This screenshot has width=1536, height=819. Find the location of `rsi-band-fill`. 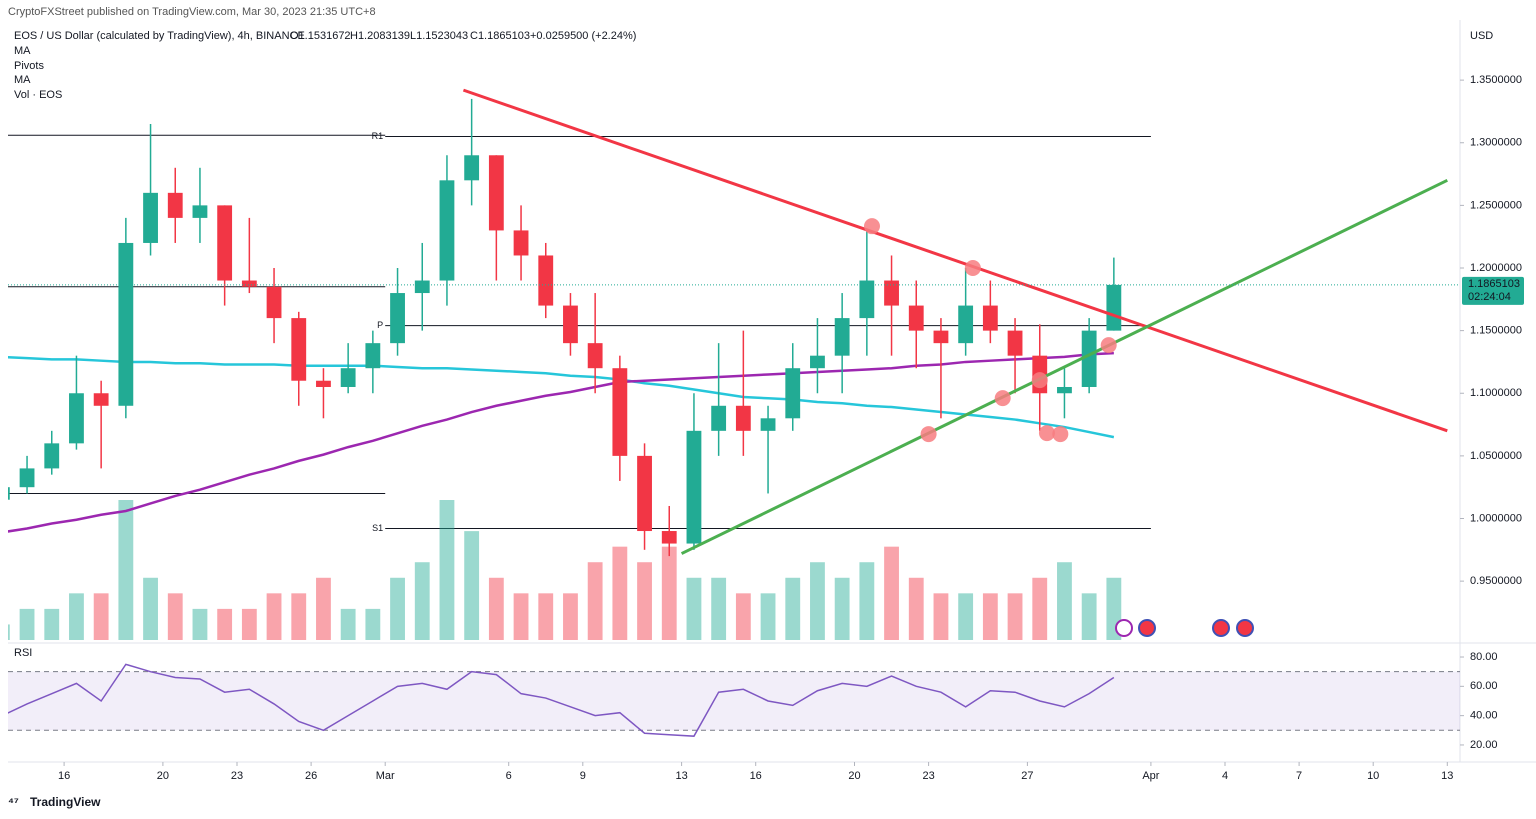

rsi-band-fill is located at coordinates (734, 701).